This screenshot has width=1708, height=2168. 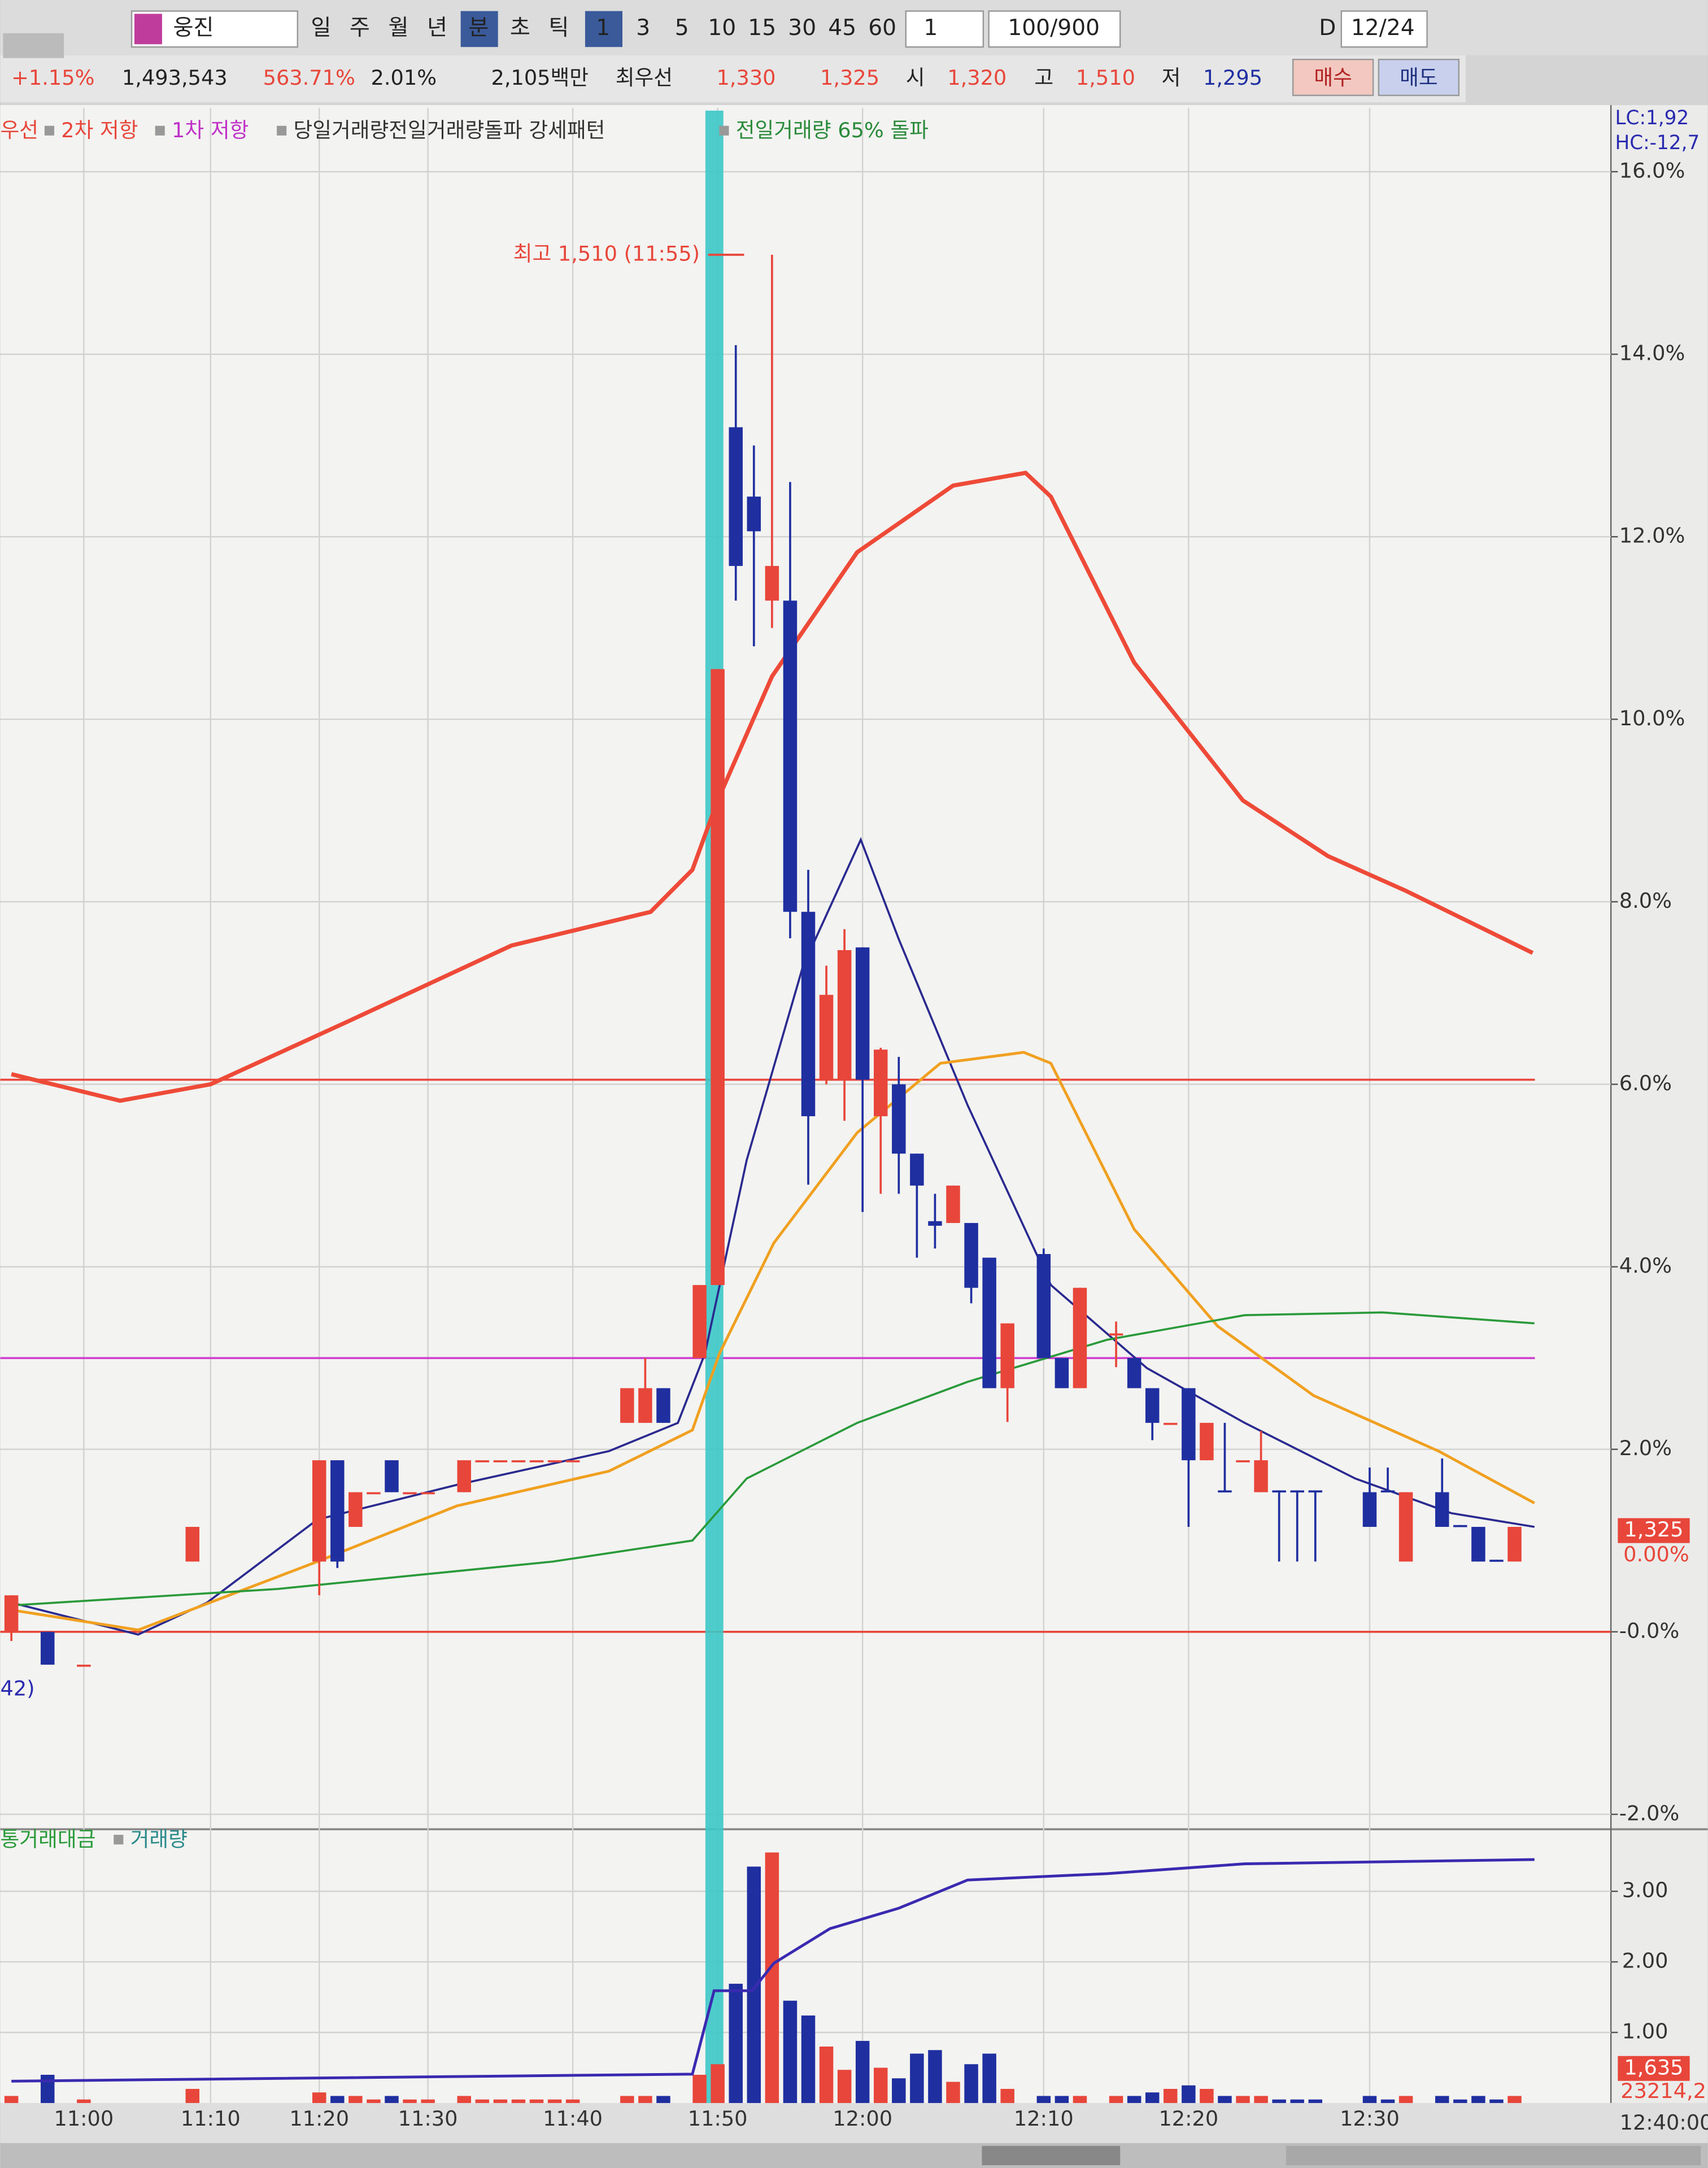 What do you see at coordinates (1652, 118) in the screenshot?
I see `corner-label: LC:1,92` at bounding box center [1652, 118].